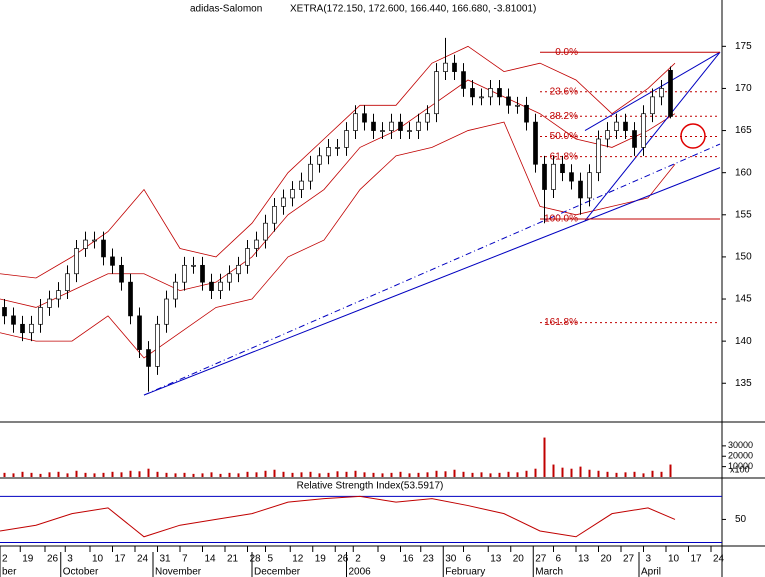 Image resolution: width=765 pixels, height=577 pixels. What do you see at coordinates (743, 172) in the screenshot?
I see `y-tick-label: 160` at bounding box center [743, 172].